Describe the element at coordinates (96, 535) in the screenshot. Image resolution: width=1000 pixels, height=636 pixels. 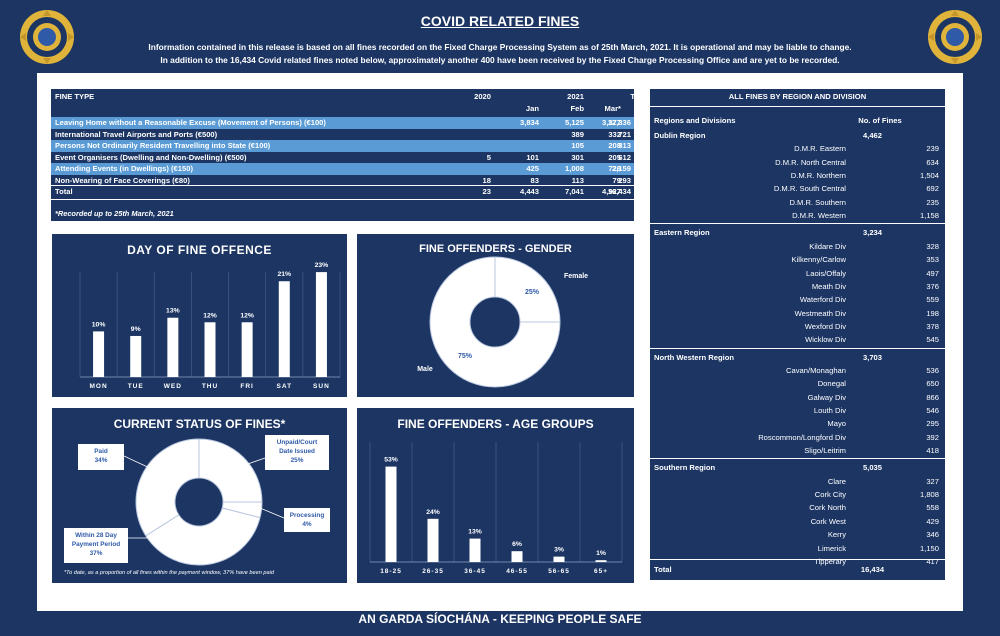
I see `callout-within-28-text: Within 28 Day` at that location.